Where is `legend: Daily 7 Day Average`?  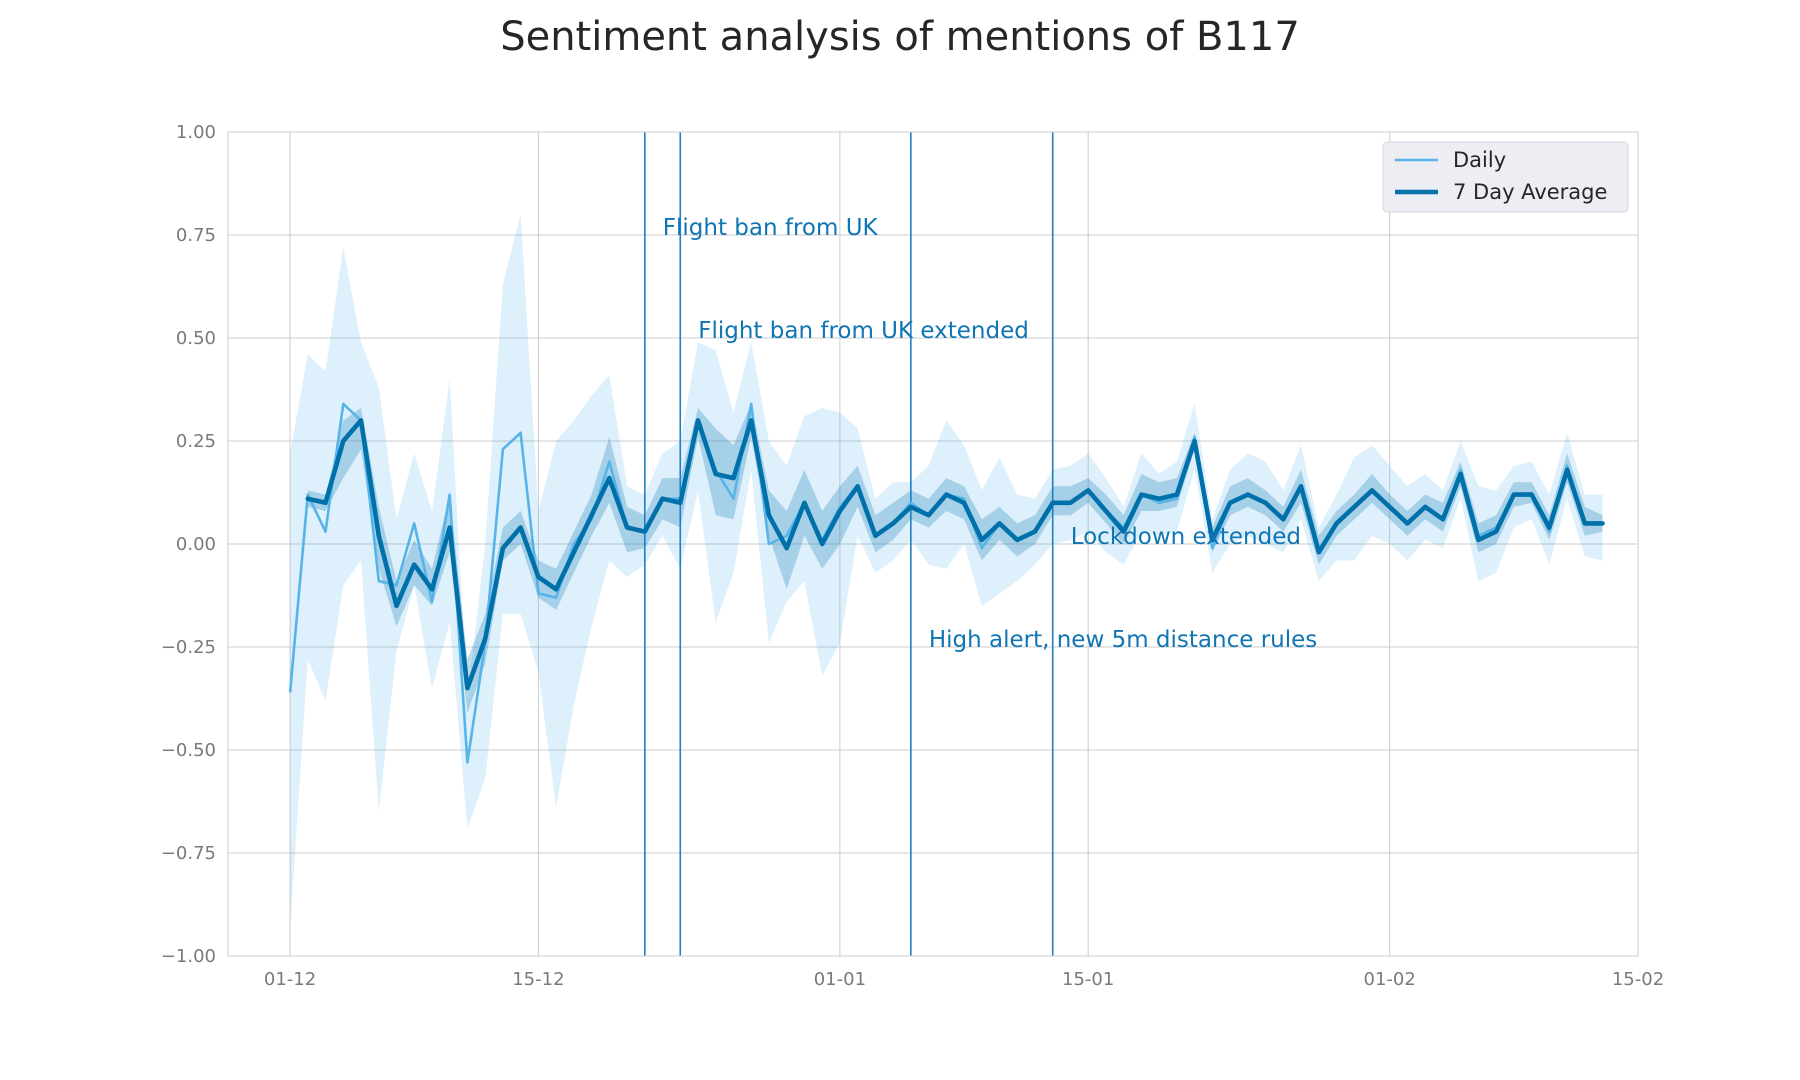 legend: Daily 7 Day Average is located at coordinates (1505, 177).